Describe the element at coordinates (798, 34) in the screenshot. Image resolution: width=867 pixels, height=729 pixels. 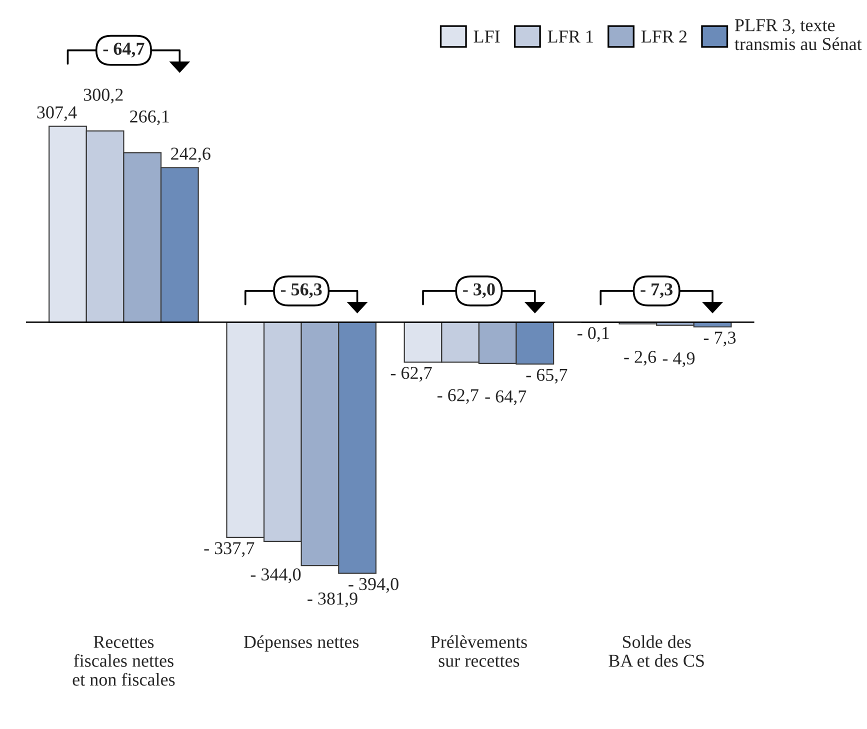
I see `legend-label: PLFR 3, texte transmis au Sénat` at that location.